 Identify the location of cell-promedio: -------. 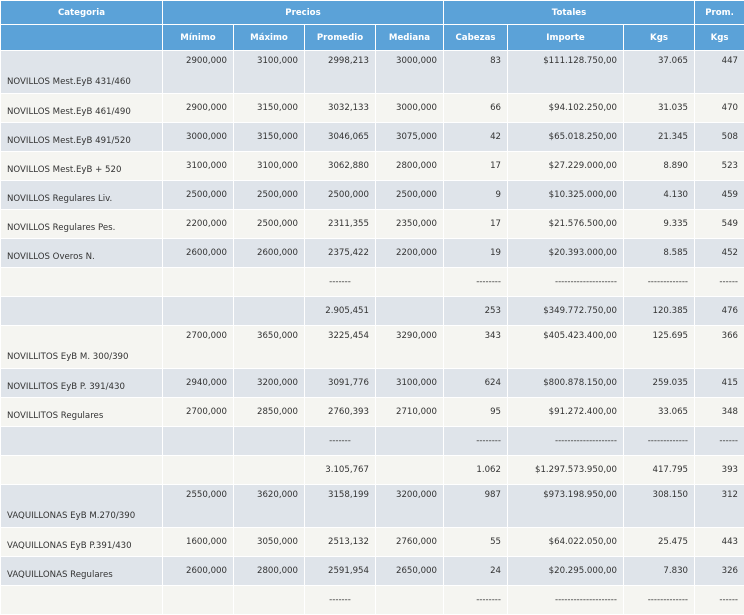
(340, 600).